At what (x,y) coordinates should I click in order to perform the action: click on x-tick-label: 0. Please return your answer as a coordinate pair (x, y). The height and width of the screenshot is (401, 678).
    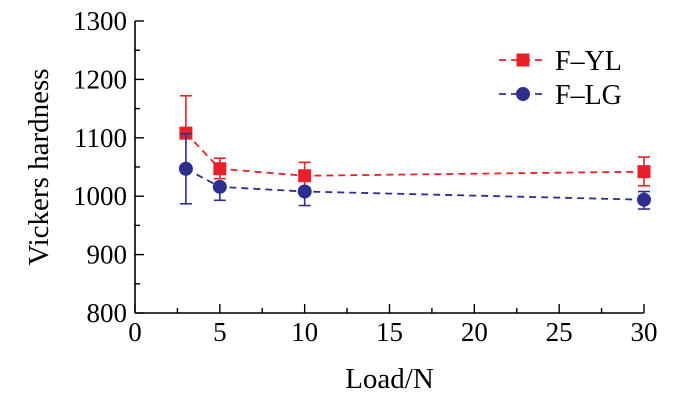
    Looking at the image, I should click on (135, 332).